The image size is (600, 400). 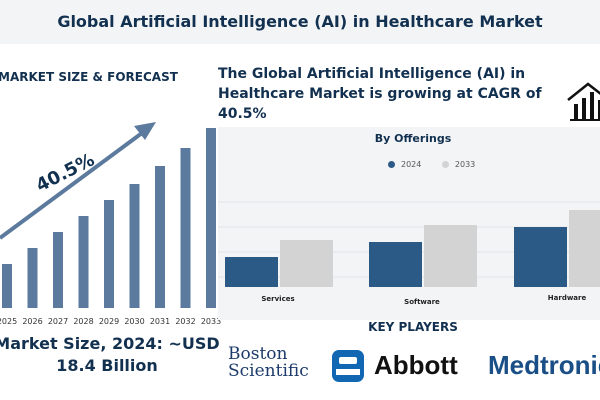 I want to click on market-size-line-1: Market Size, 2024: ~USD, so click(x=110, y=343).